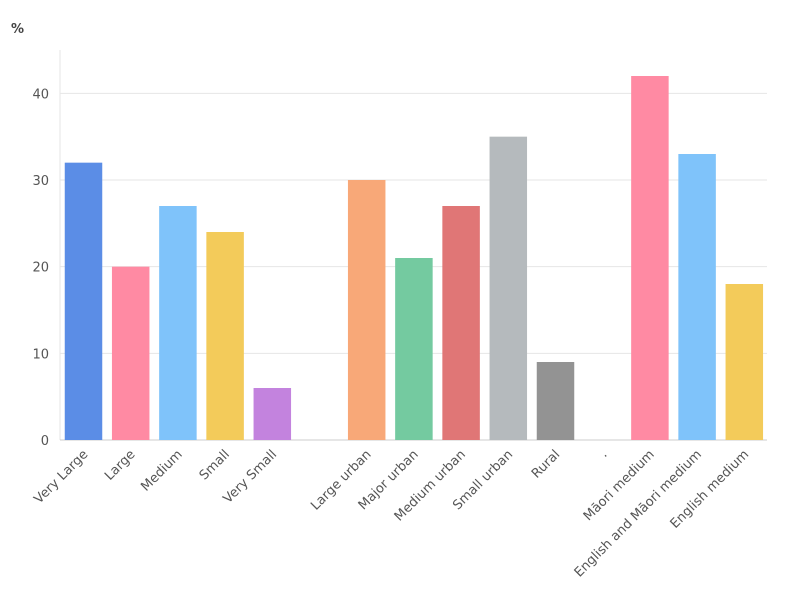 Image resolution: width=794 pixels, height=597 pixels. I want to click on y-tick-label: 20, so click(40, 268).